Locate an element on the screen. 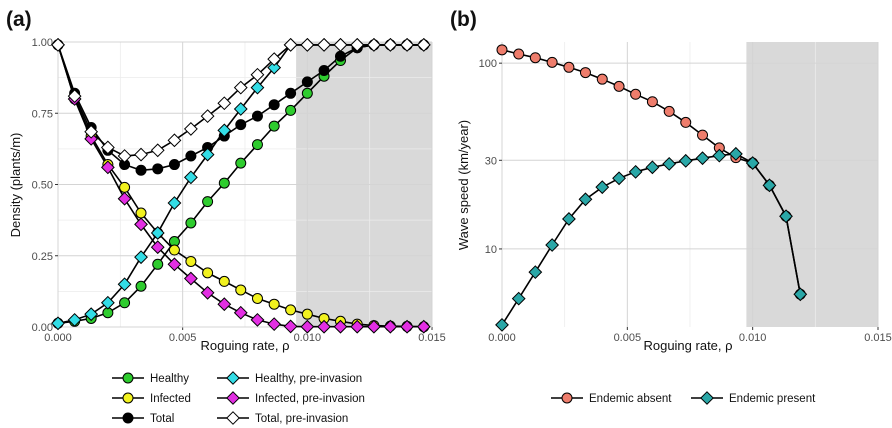 The height and width of the screenshot is (428, 892). panel-a-y-tick-label: 0.00 is located at coordinates (42, 328).